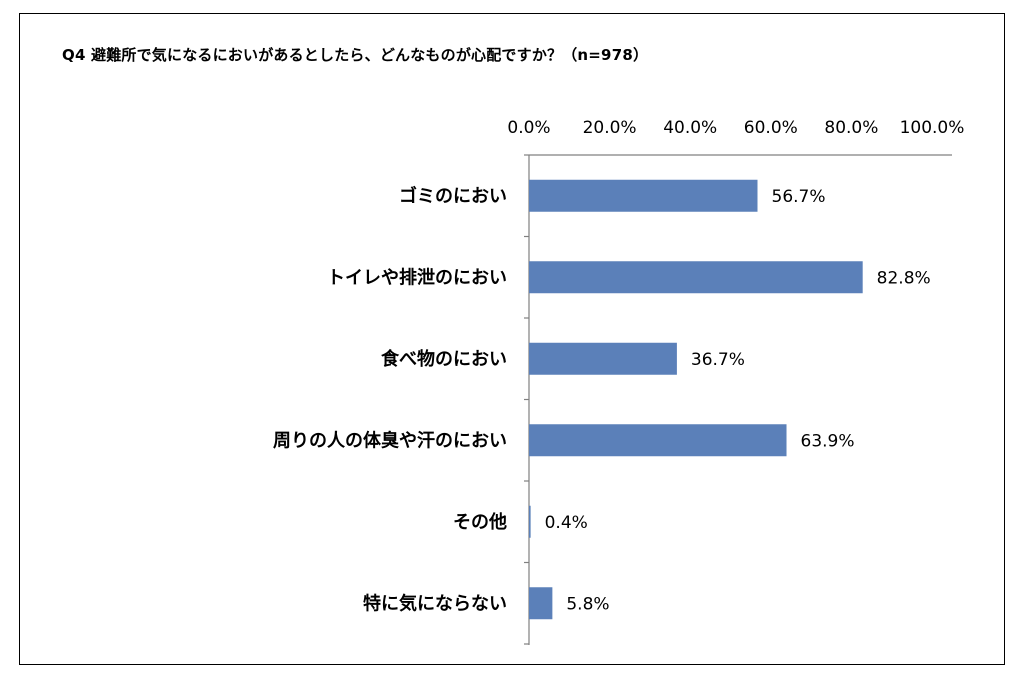 This screenshot has width=1024, height=680. What do you see at coordinates (904, 278) in the screenshot?
I see `data-label: 82.8%` at bounding box center [904, 278].